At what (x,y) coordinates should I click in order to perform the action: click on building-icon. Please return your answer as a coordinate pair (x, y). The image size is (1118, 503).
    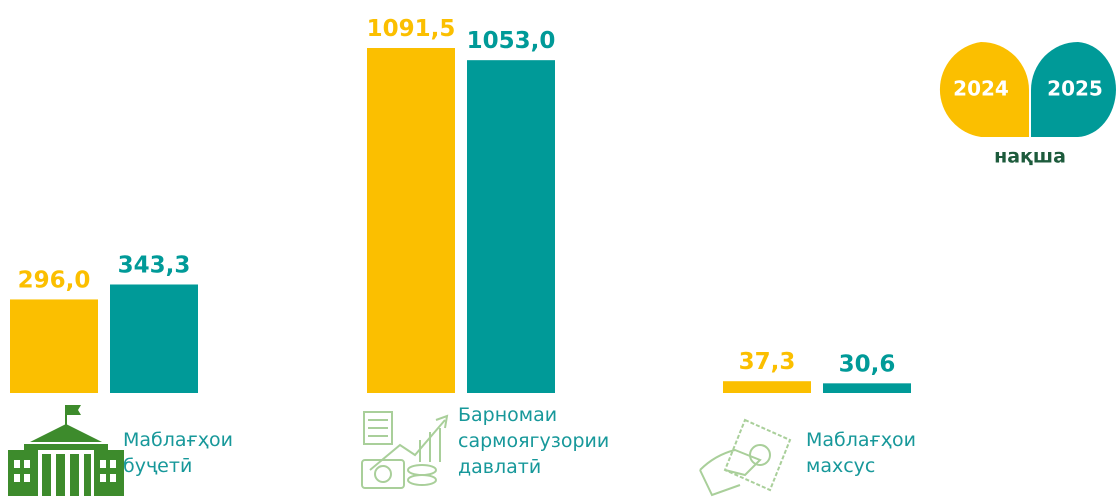
    Looking at the image, I should click on (66, 450).